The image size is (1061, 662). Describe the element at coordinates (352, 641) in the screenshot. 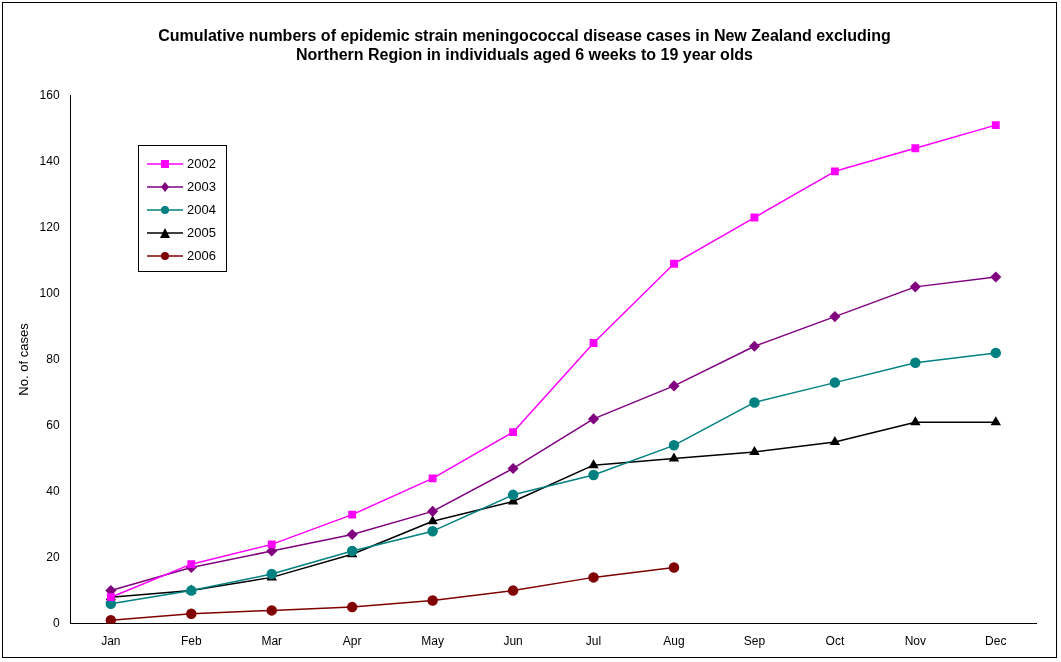

I see `x-tick-label: Apr` at that location.